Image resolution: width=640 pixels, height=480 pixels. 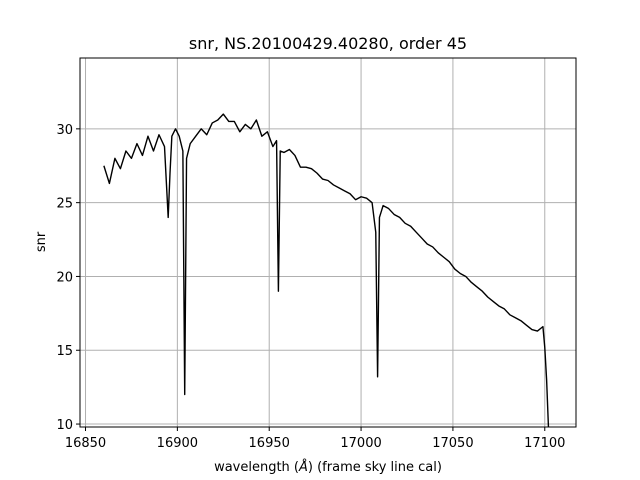 What do you see at coordinates (85, 443) in the screenshot?
I see `x-tick-label: 16850` at bounding box center [85, 443].